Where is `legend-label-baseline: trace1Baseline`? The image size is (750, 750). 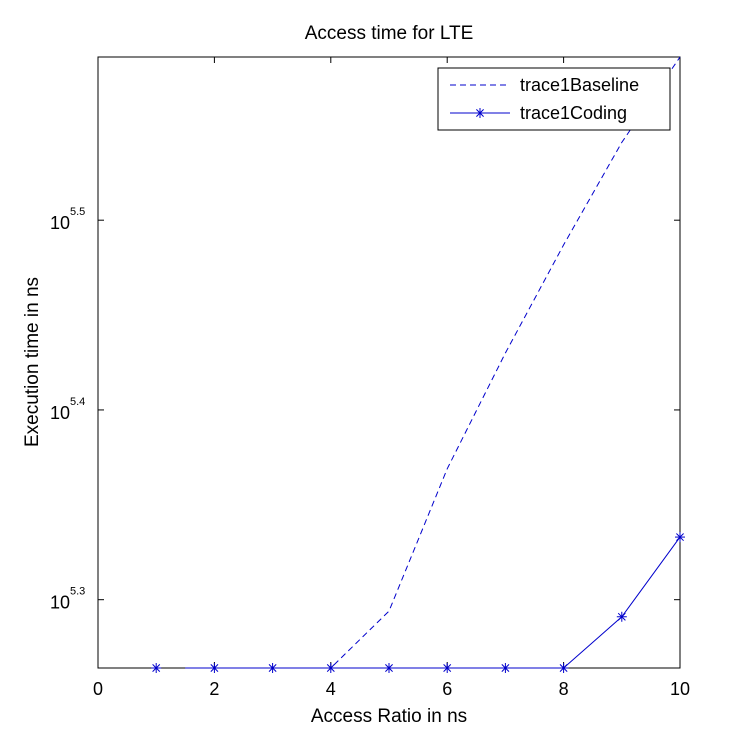 legend-label-baseline: trace1Baseline is located at coordinates (579, 85).